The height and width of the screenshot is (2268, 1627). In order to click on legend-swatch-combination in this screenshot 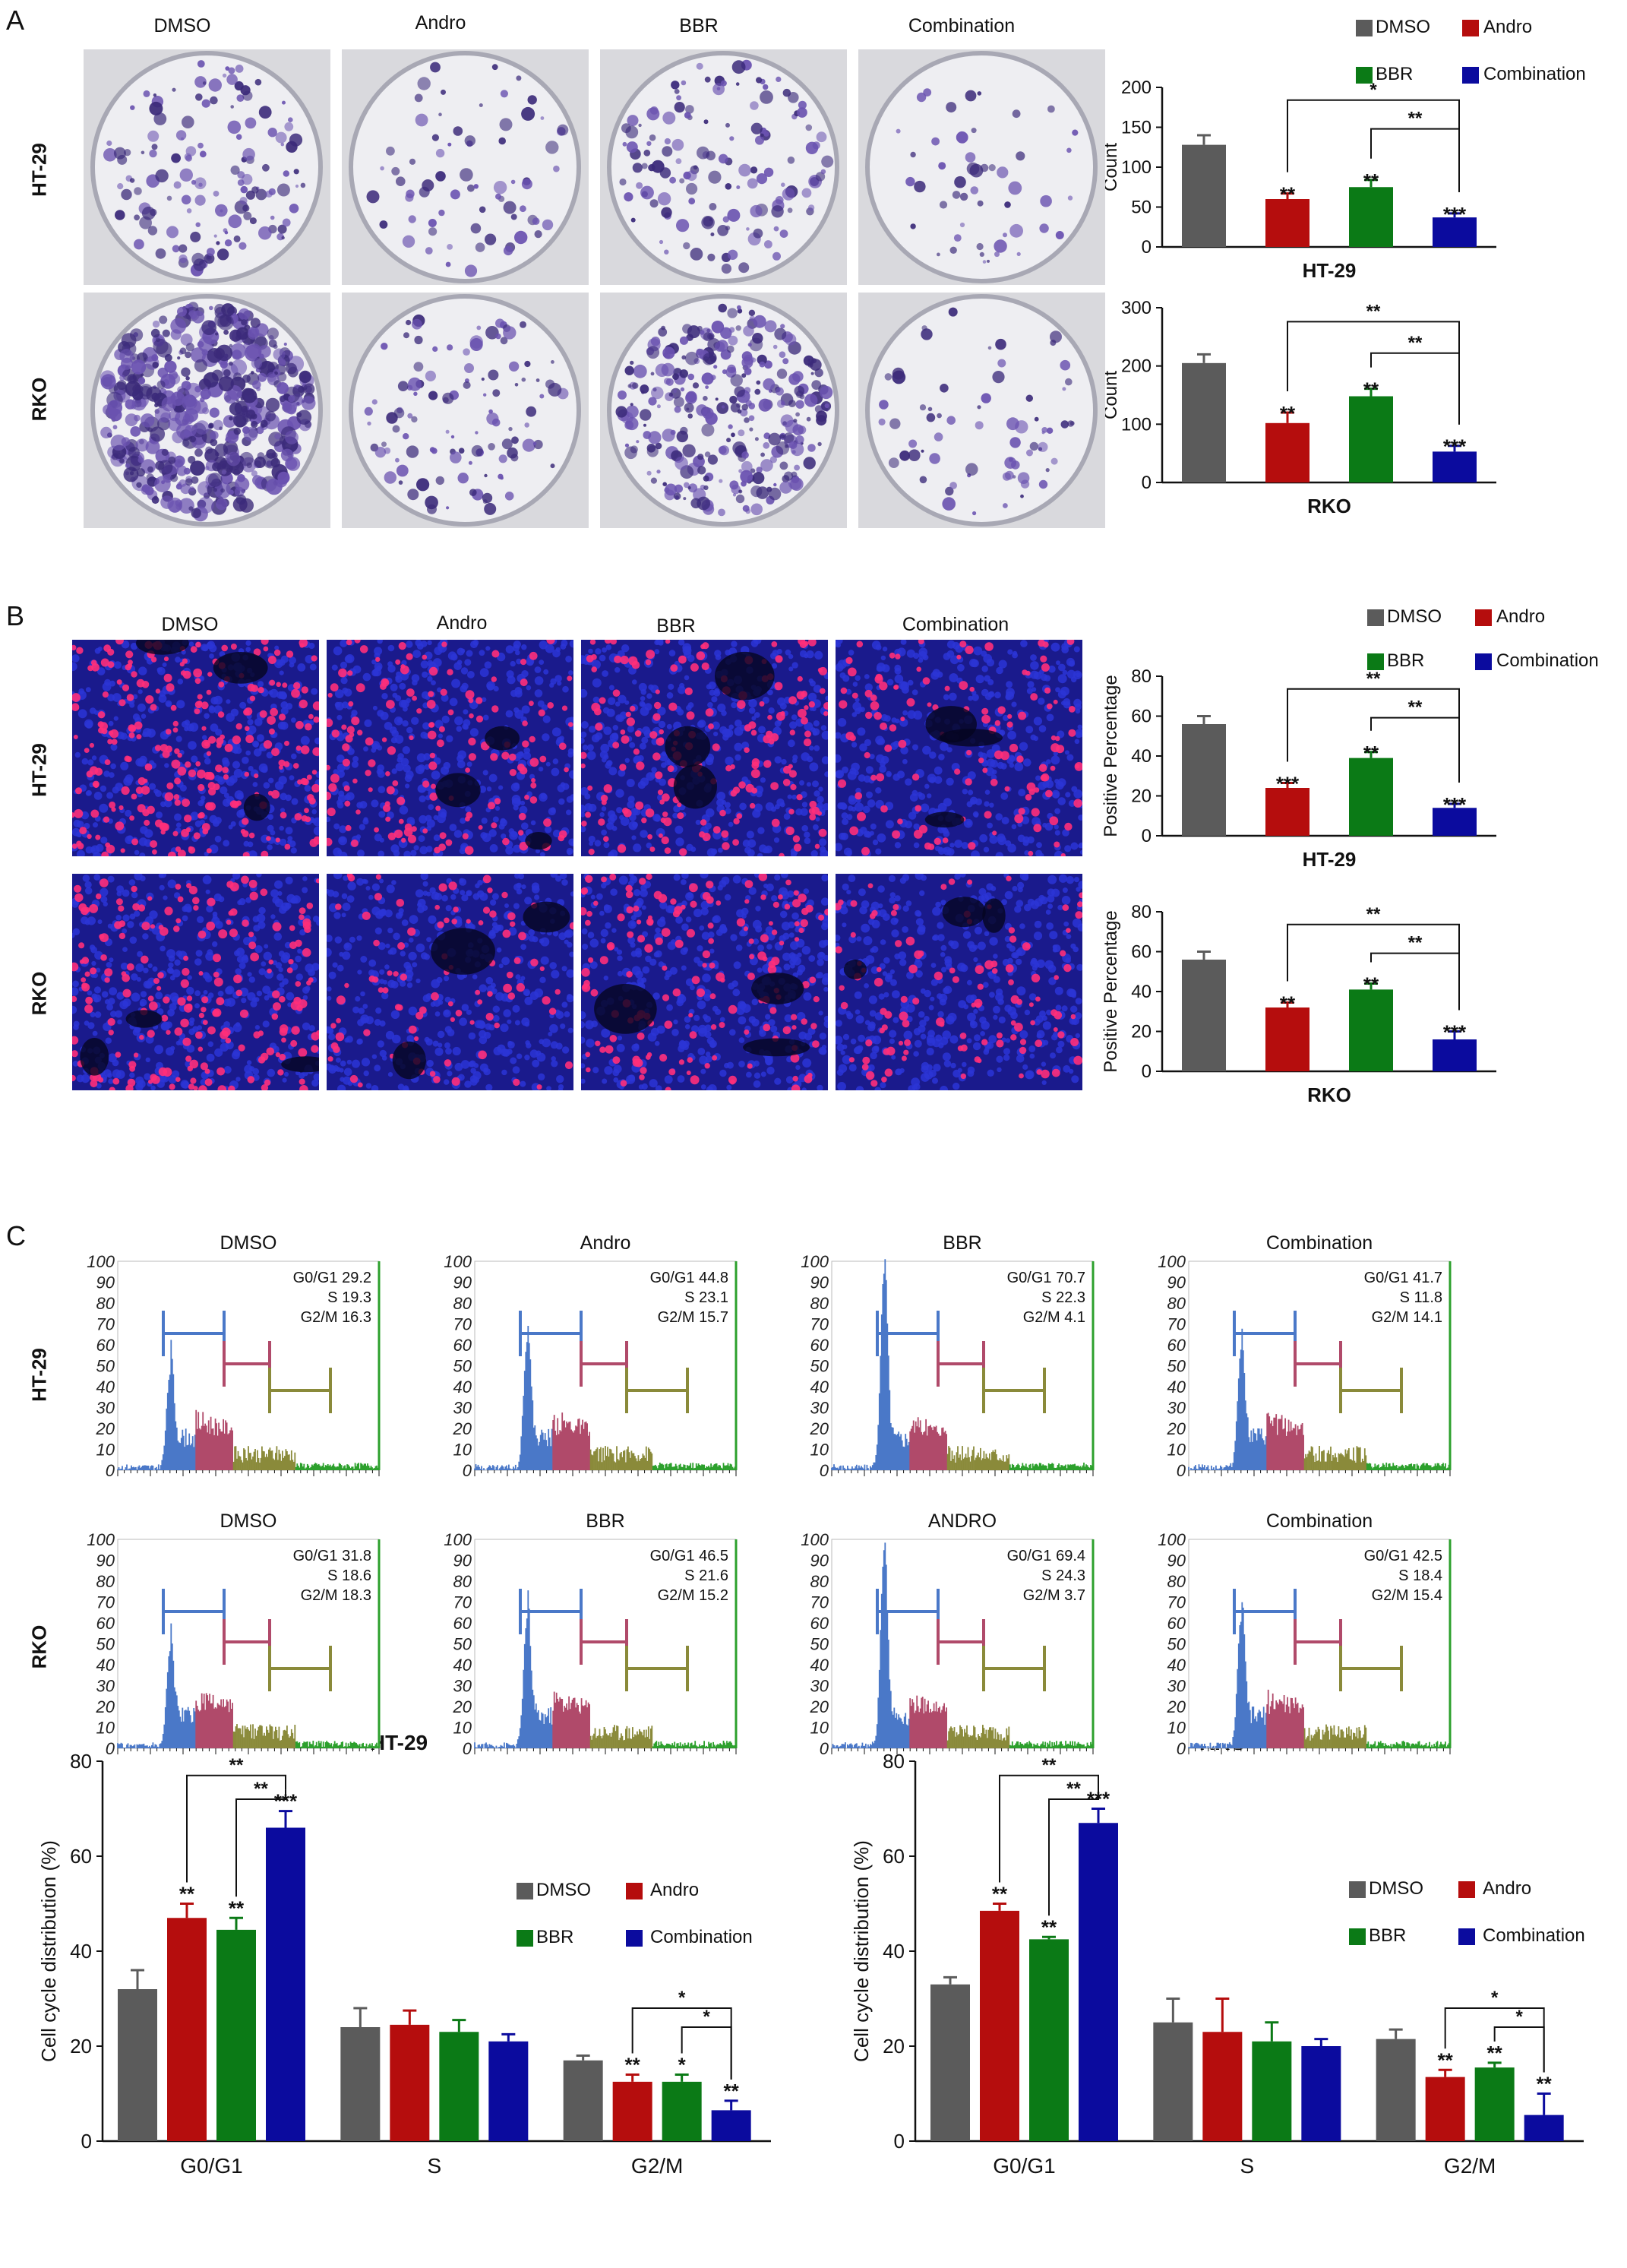, I will do `click(1466, 1936)`.